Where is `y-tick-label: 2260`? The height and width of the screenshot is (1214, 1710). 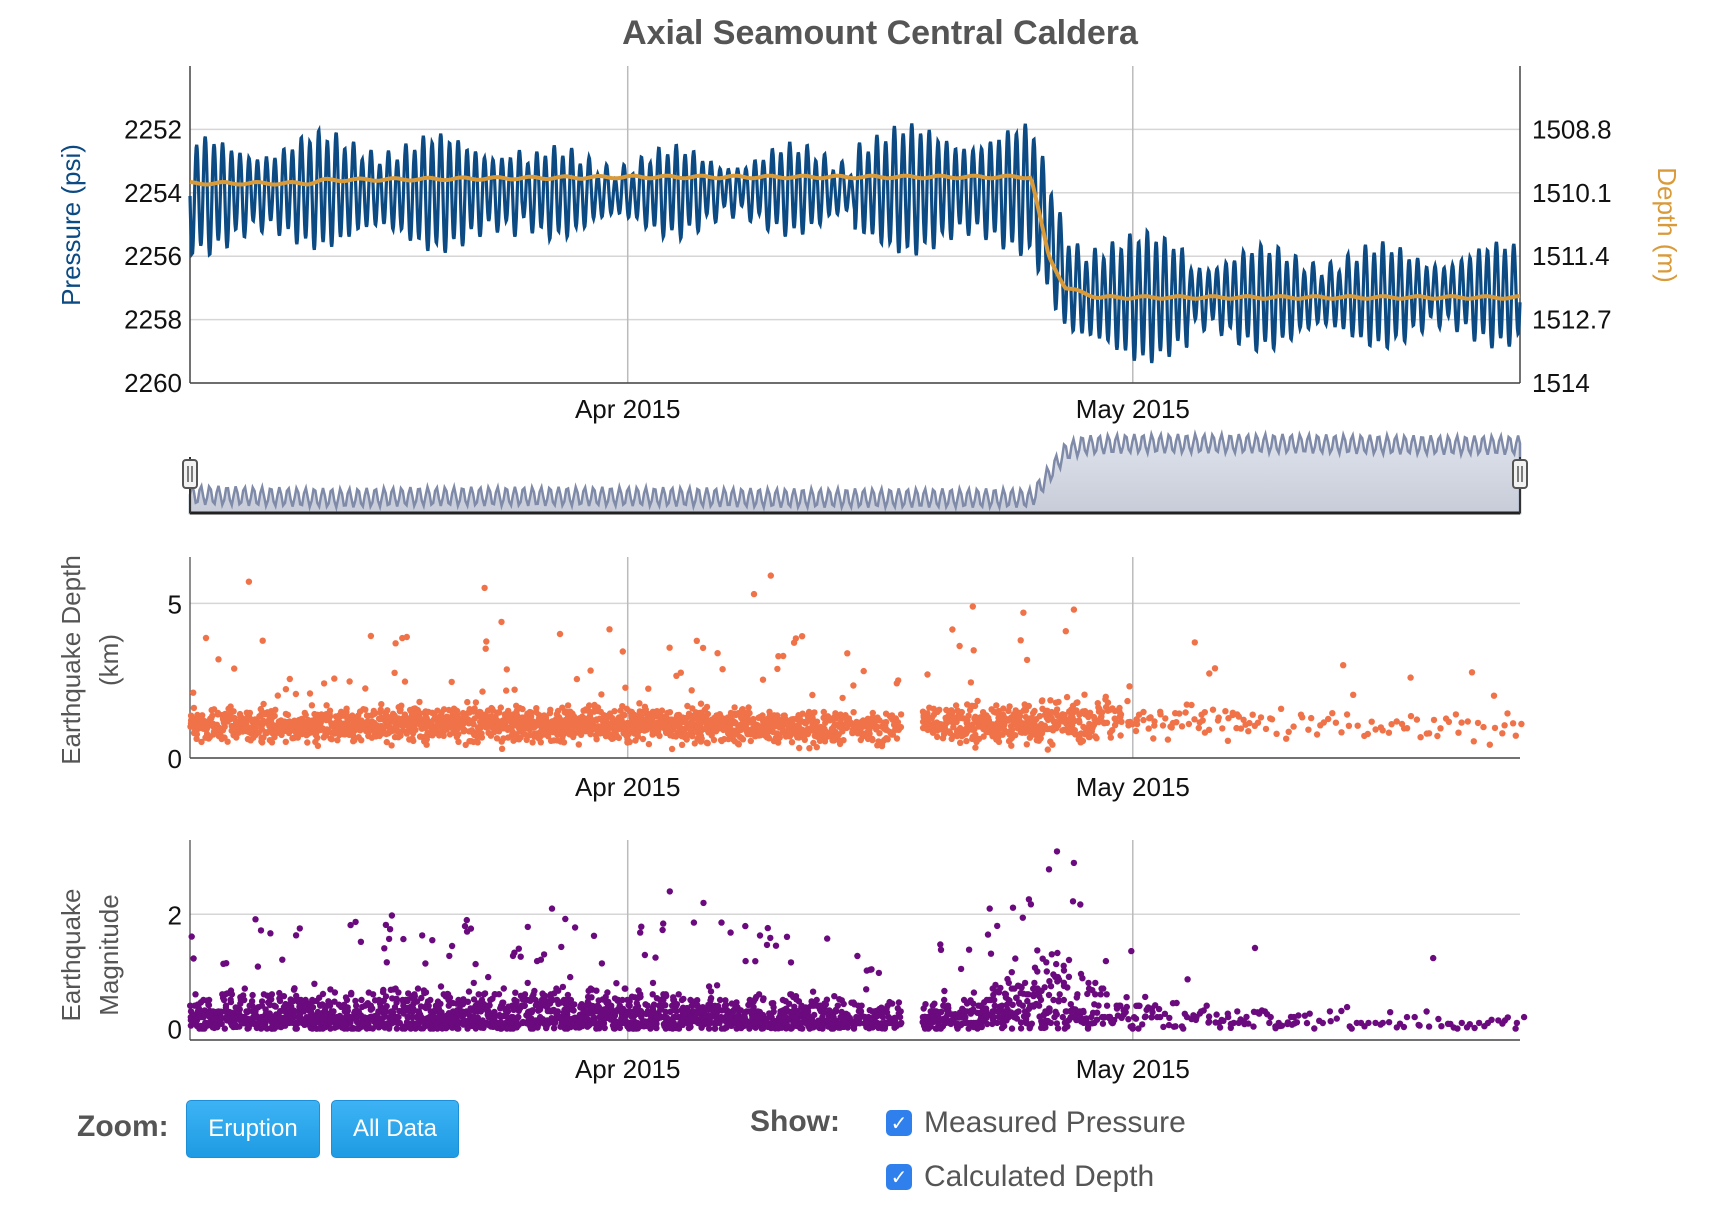
y-tick-label: 2260 is located at coordinates (153, 383).